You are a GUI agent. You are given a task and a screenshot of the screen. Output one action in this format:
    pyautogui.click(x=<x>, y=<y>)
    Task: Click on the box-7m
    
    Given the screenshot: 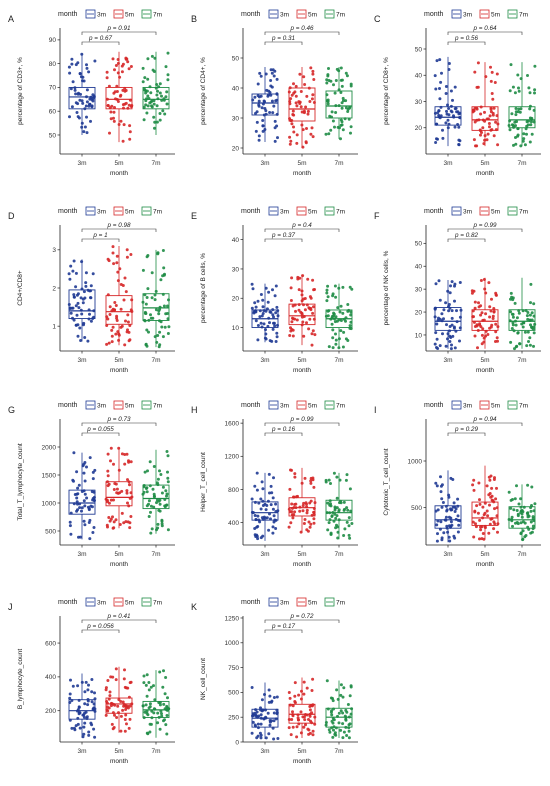 What is the action you would take?
    pyautogui.click(x=338, y=103)
    